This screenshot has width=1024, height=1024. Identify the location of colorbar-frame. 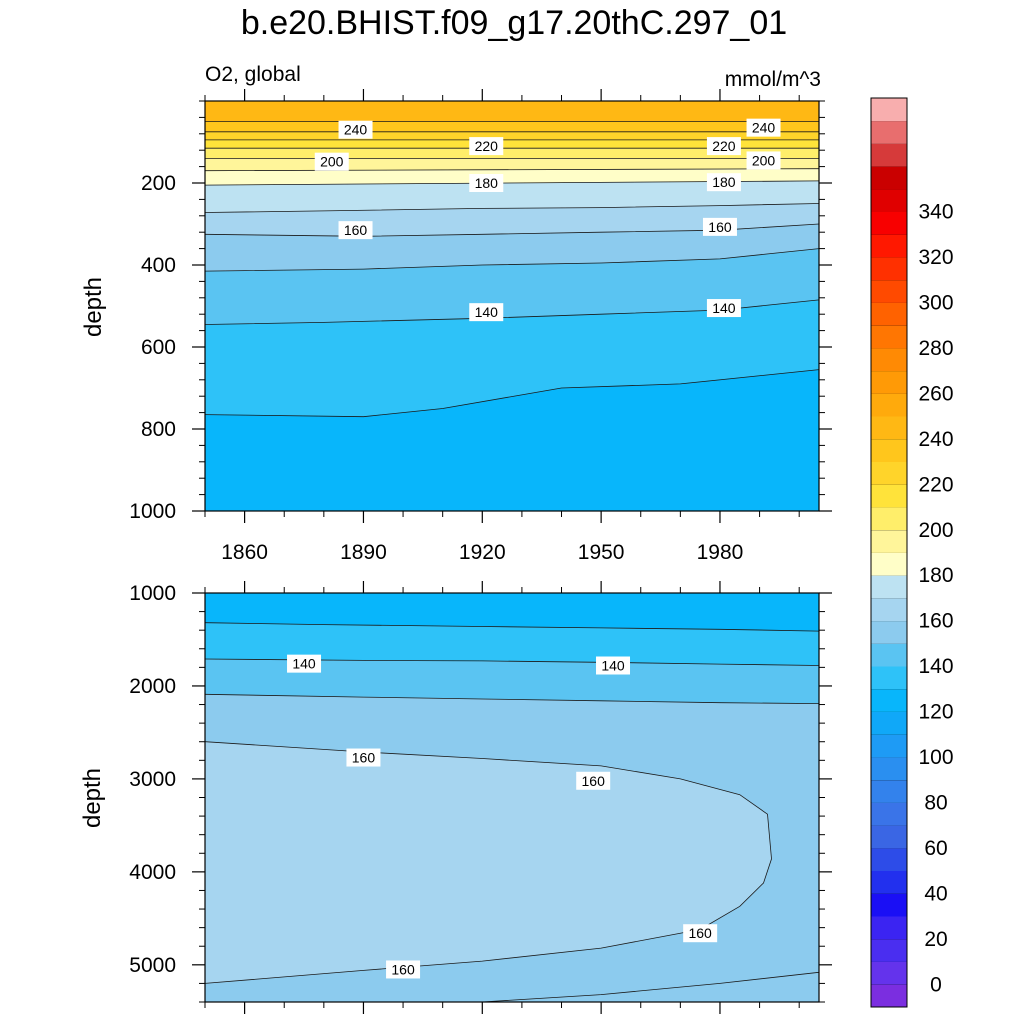
(889, 552).